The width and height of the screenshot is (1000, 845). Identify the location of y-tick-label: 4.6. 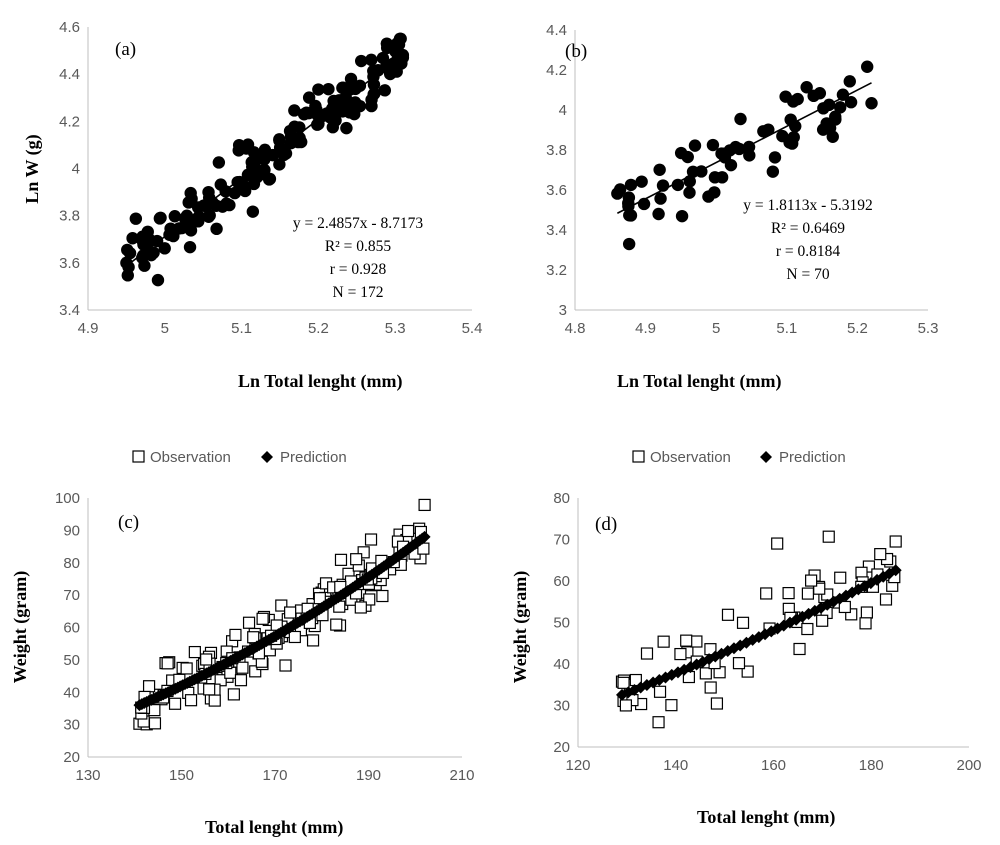
(69, 27).